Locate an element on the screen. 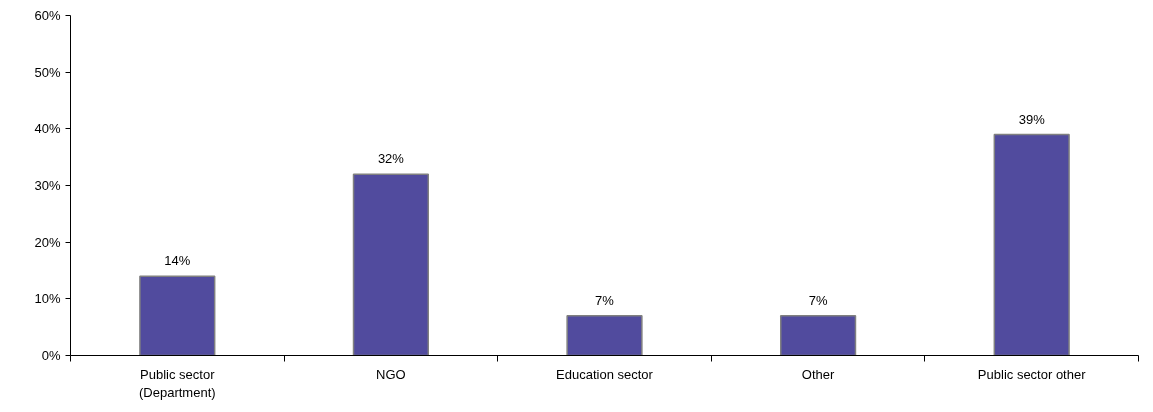 The image size is (1153, 412). x-tick-label: Public sector other is located at coordinates (1032, 374).